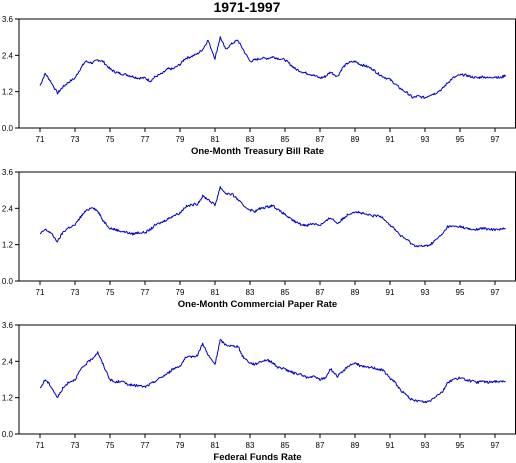 The height and width of the screenshot is (463, 516). I want to click on x-axis-label: Federal Funds Rate, so click(257, 457).